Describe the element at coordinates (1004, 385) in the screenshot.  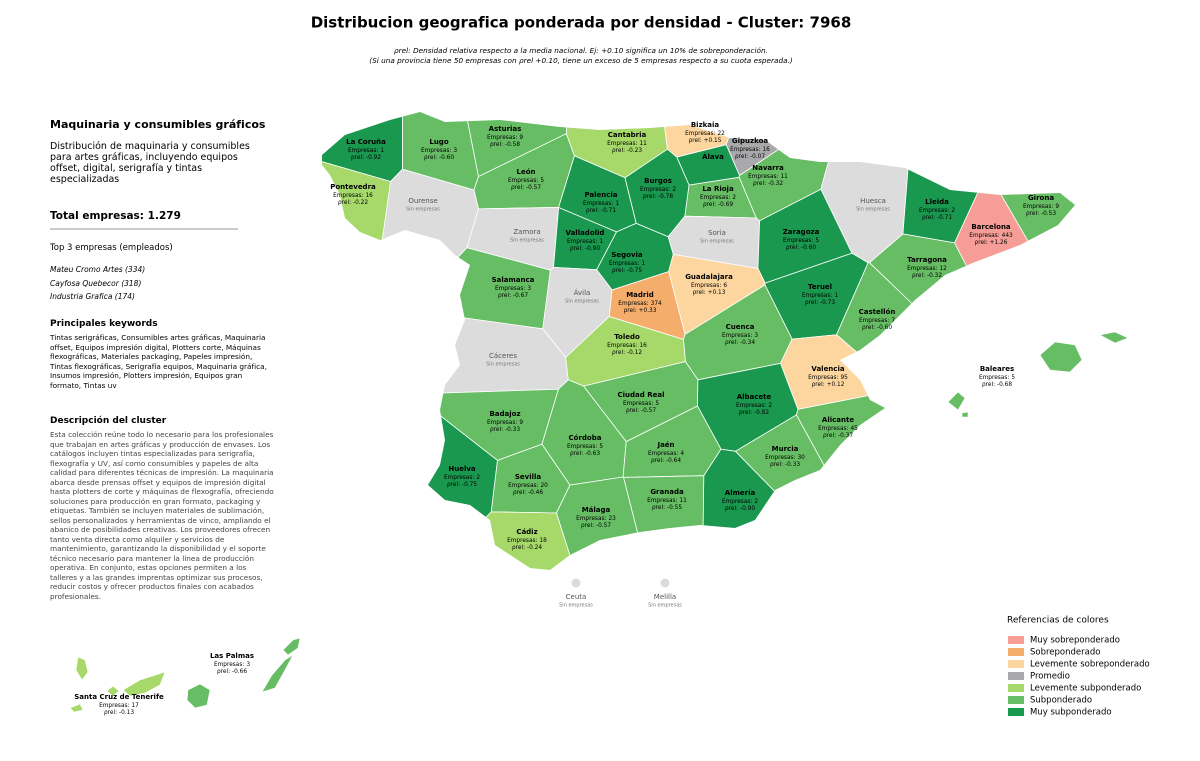
I see `rho-value: -0.68` at that location.